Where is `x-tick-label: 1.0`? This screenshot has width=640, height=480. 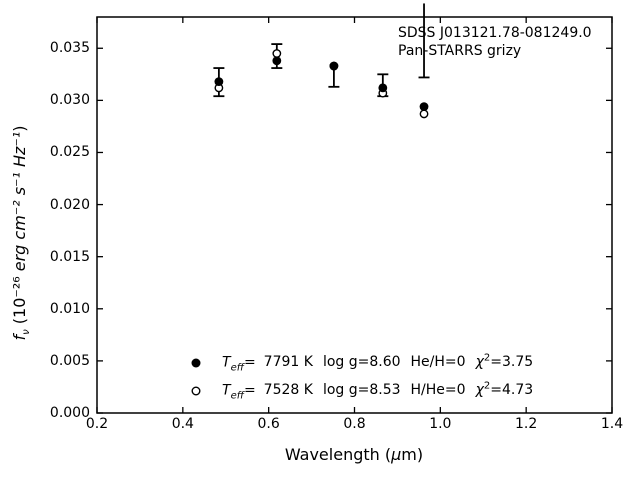
x-tick-label: 1.0 is located at coordinates (440, 424).